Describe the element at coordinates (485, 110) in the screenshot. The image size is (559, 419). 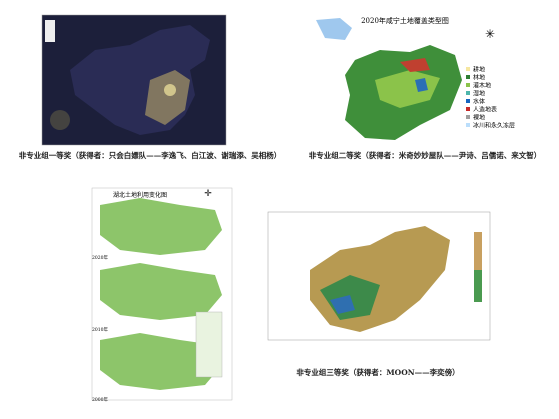
I see `legend-label: 人造地表` at that location.